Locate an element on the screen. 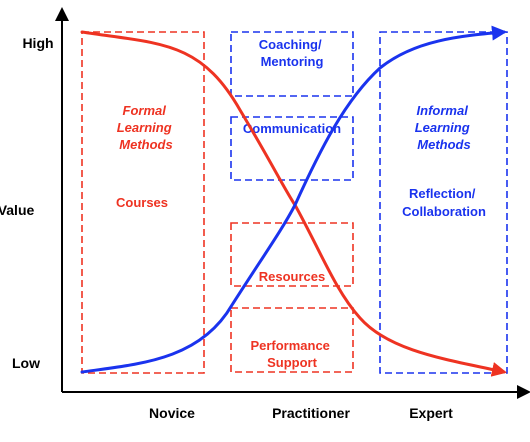 This screenshot has width=530, height=442. resources-box is located at coordinates (292, 254).